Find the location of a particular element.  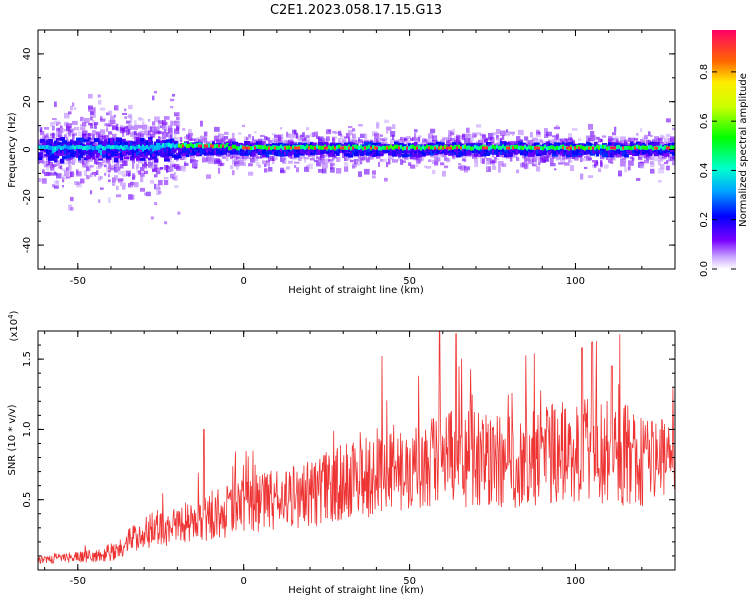

colorbar-tick-label: 0.8 is located at coordinates (704, 72).